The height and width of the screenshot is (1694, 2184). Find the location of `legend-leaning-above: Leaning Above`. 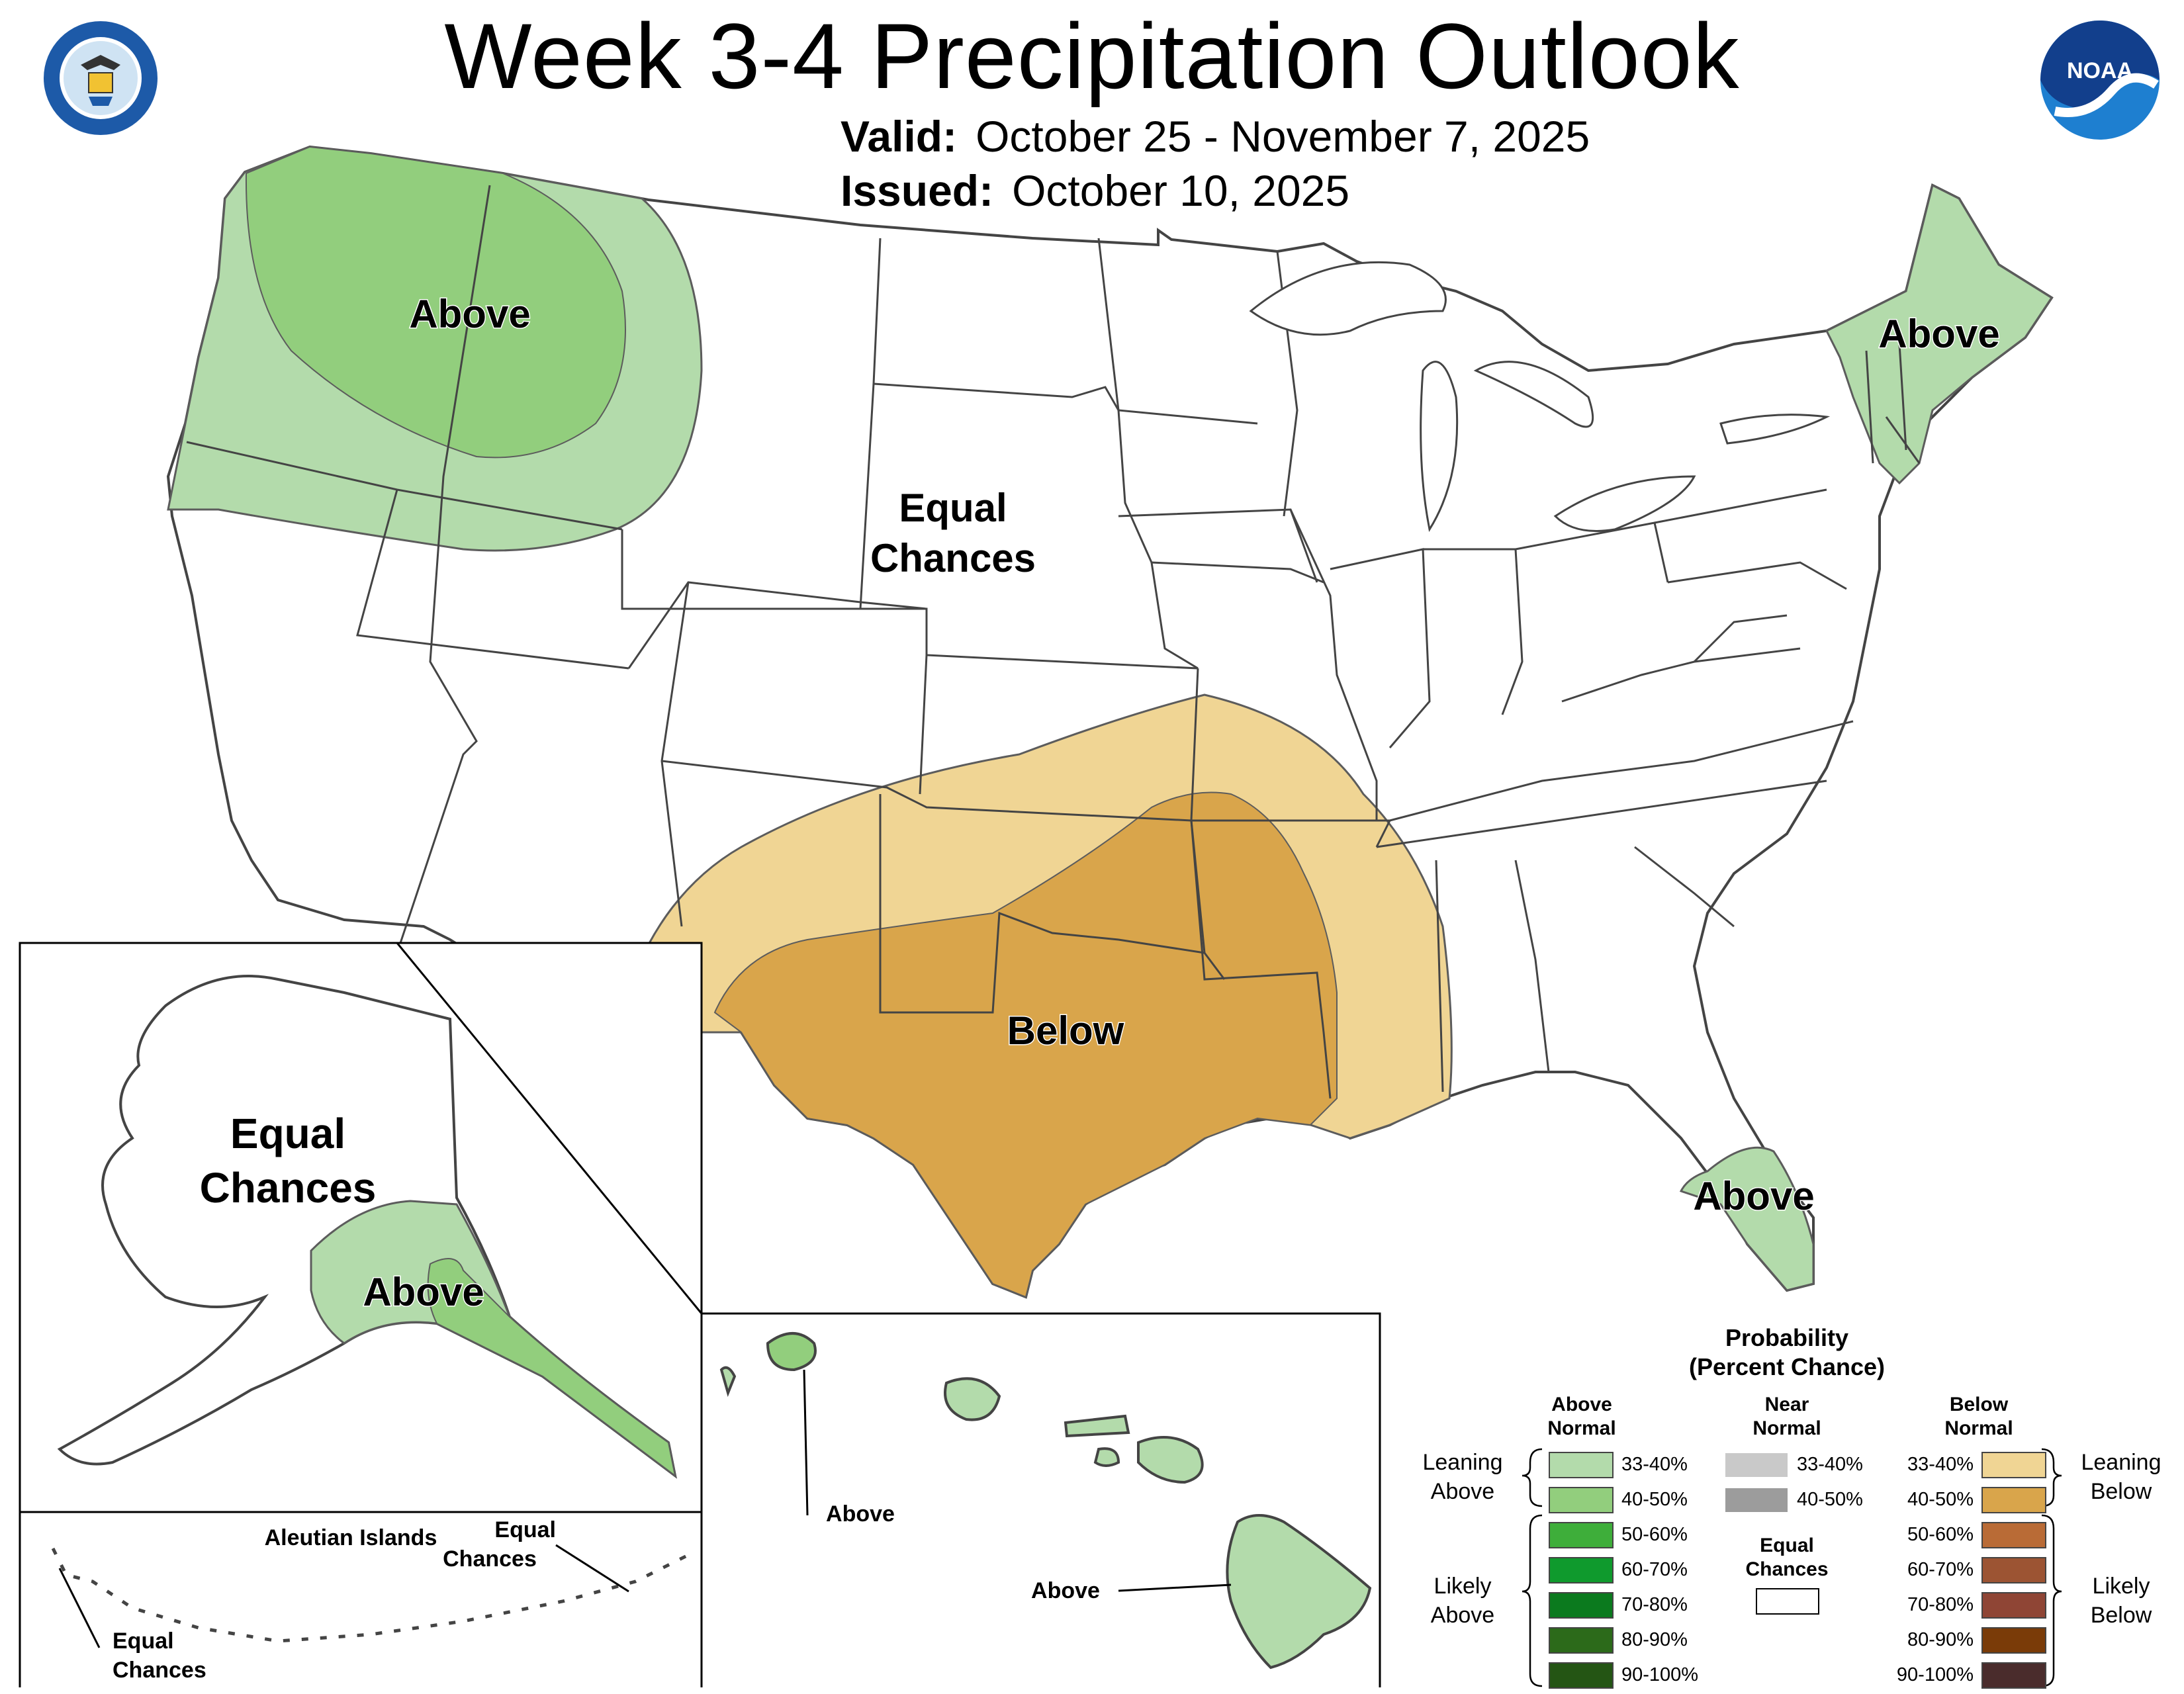

legend-leaning-above: Leaning Above is located at coordinates (1463, 1477).